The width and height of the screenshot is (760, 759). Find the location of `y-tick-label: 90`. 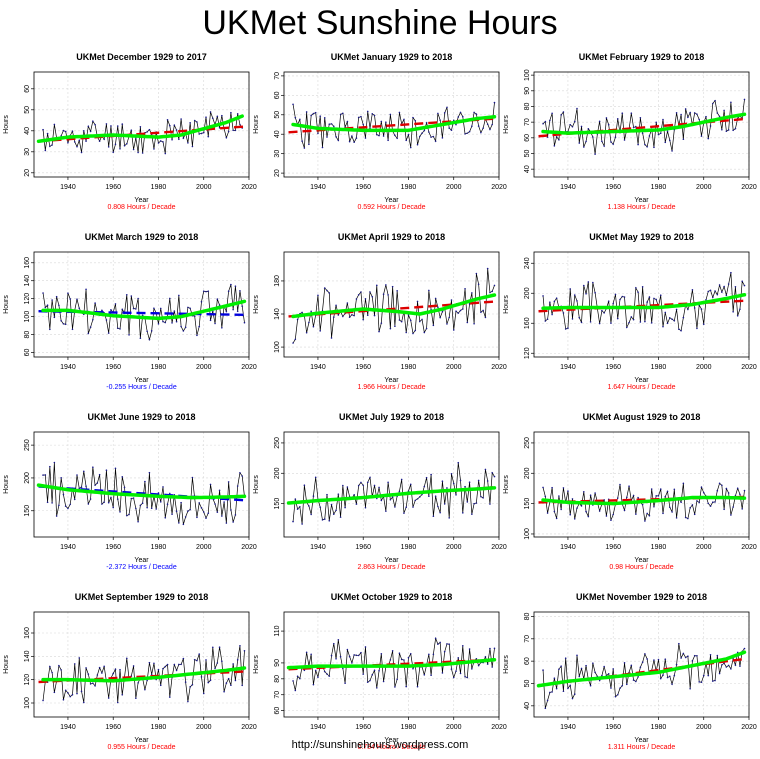

y-tick-label: 90 is located at coordinates (527, 91).